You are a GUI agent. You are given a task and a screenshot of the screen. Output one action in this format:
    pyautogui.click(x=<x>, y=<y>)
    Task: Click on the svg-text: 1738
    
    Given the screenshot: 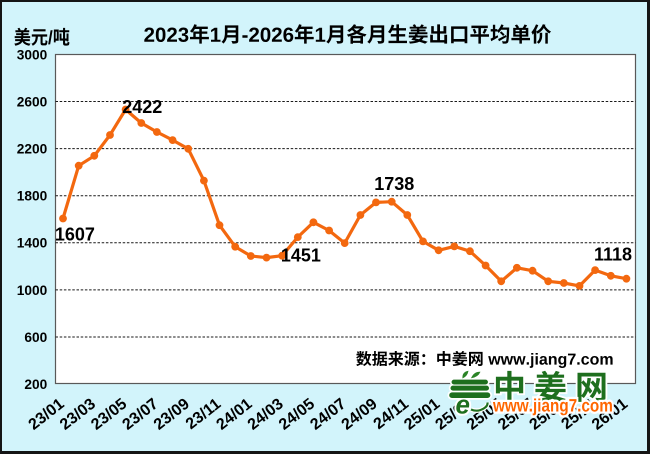 What is the action you would take?
    pyautogui.click(x=394, y=184)
    